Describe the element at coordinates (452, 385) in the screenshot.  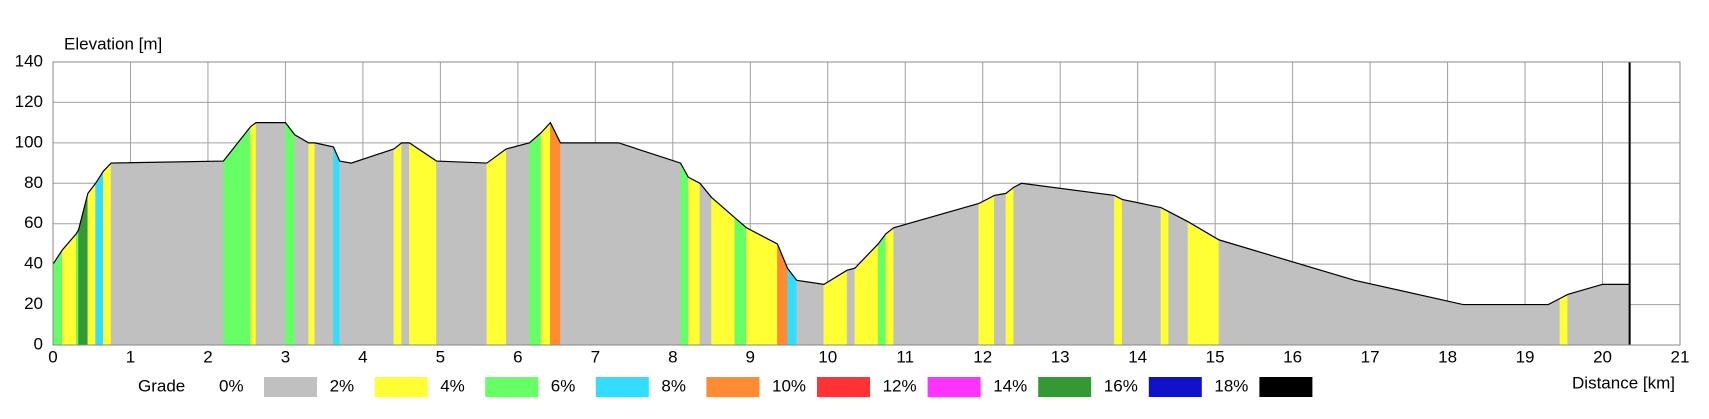
I see `legend-label: 4%` at that location.